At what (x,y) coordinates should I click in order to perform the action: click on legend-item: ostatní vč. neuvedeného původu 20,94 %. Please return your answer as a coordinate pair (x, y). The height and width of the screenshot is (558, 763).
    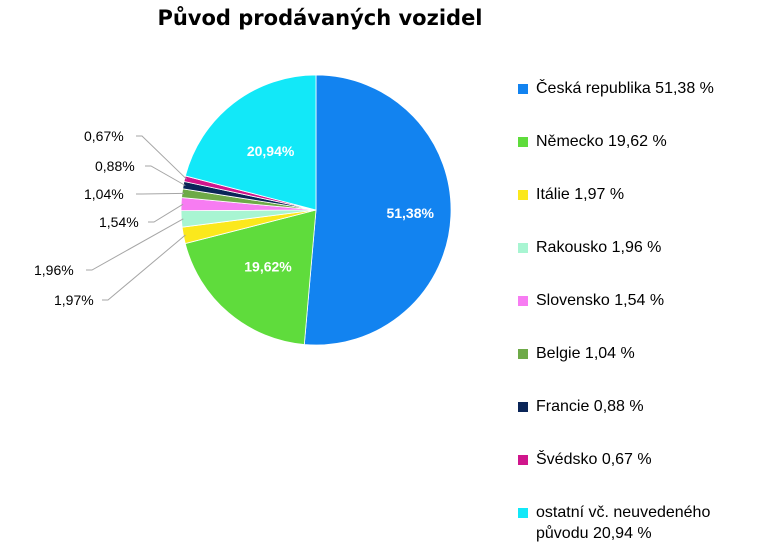
    Looking at the image, I should click on (637, 523).